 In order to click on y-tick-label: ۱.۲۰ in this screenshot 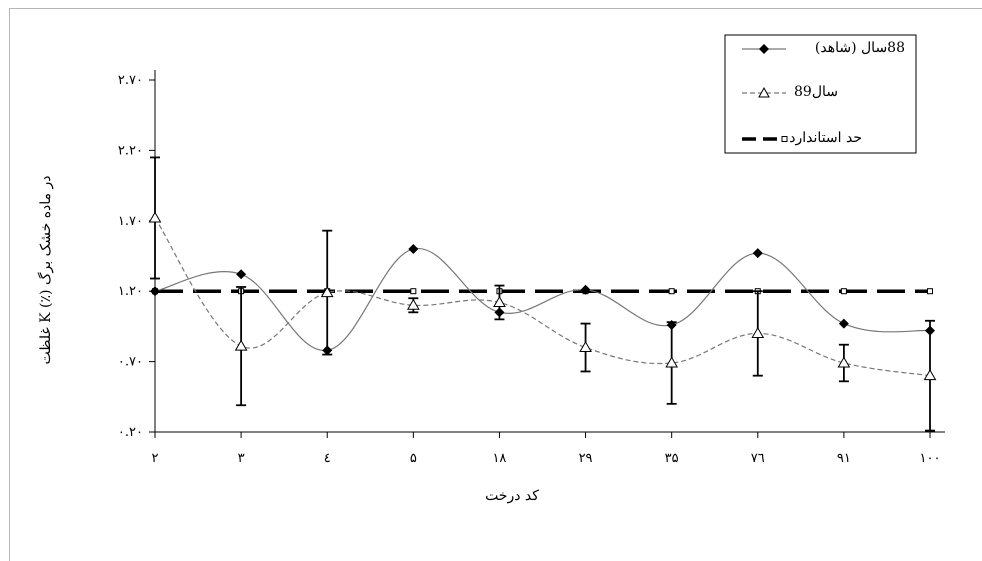, I will do `click(130, 291)`.